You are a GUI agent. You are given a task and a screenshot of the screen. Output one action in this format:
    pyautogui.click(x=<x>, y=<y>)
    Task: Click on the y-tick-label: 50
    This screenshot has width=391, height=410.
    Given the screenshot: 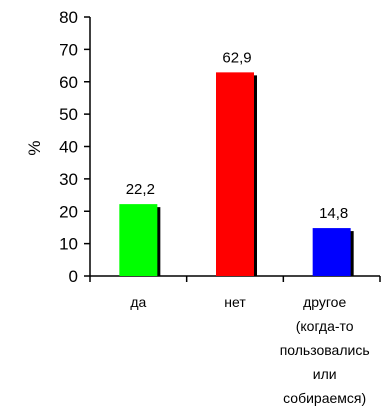 What is the action you would take?
    pyautogui.click(x=68, y=114)
    